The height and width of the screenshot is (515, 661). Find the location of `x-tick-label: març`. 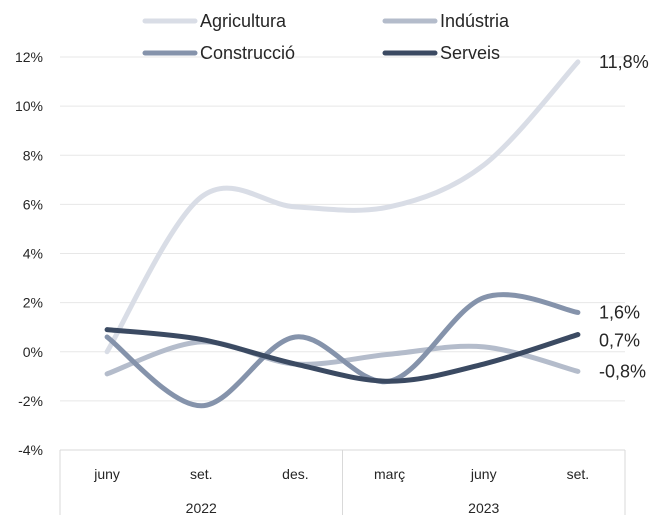

x-tick-label: març is located at coordinates (389, 474).